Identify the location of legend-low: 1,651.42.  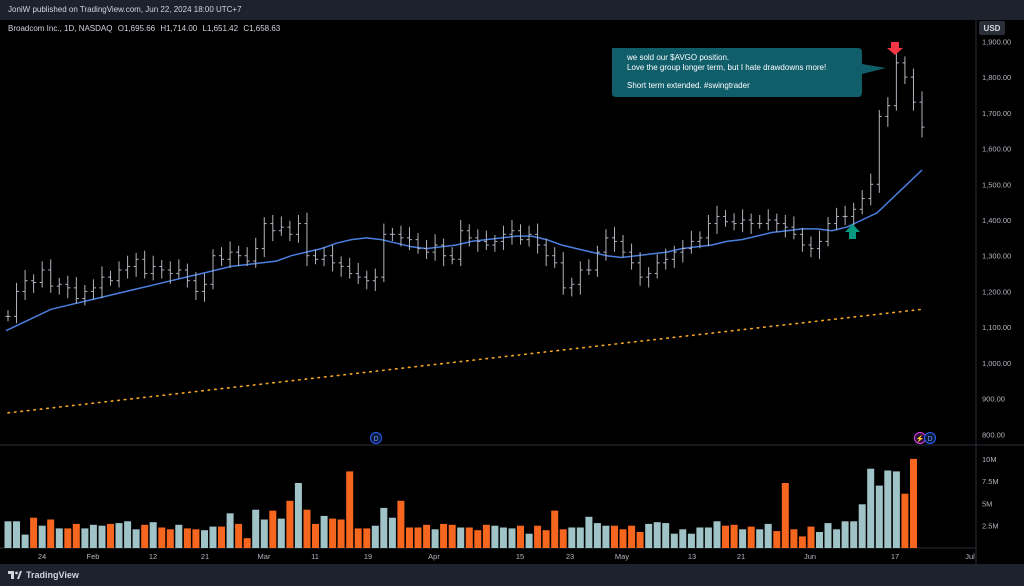
(223, 28).